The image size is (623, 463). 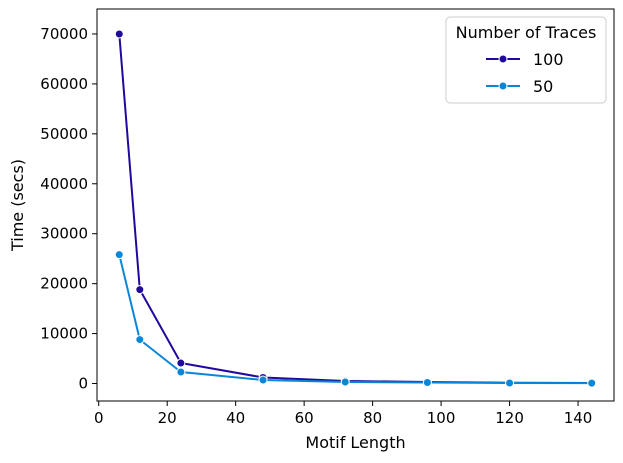 I want to click on y-tick-label: 20000, so click(x=64, y=284).